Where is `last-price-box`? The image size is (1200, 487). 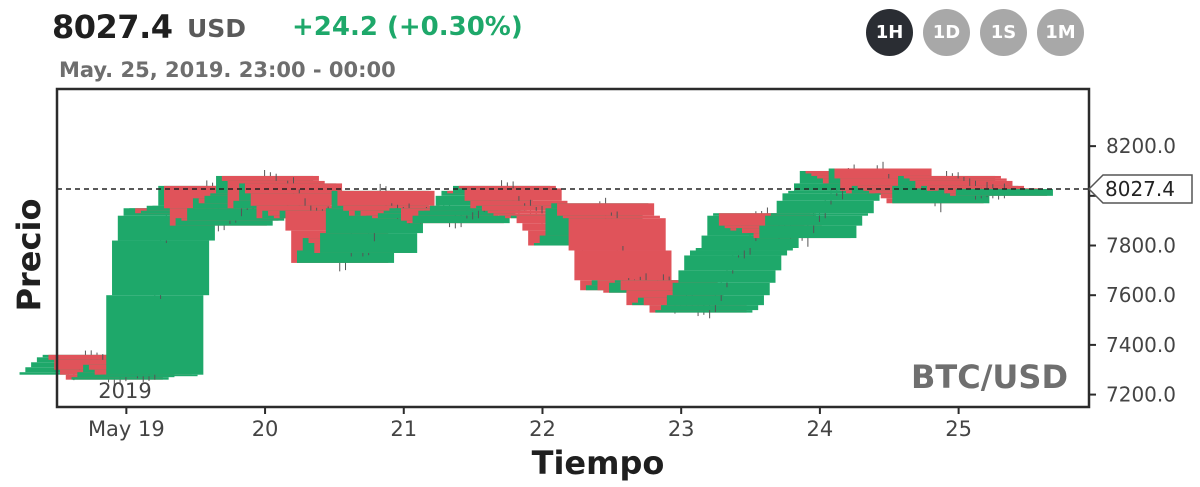 last-price-box is located at coordinates (1140, 189).